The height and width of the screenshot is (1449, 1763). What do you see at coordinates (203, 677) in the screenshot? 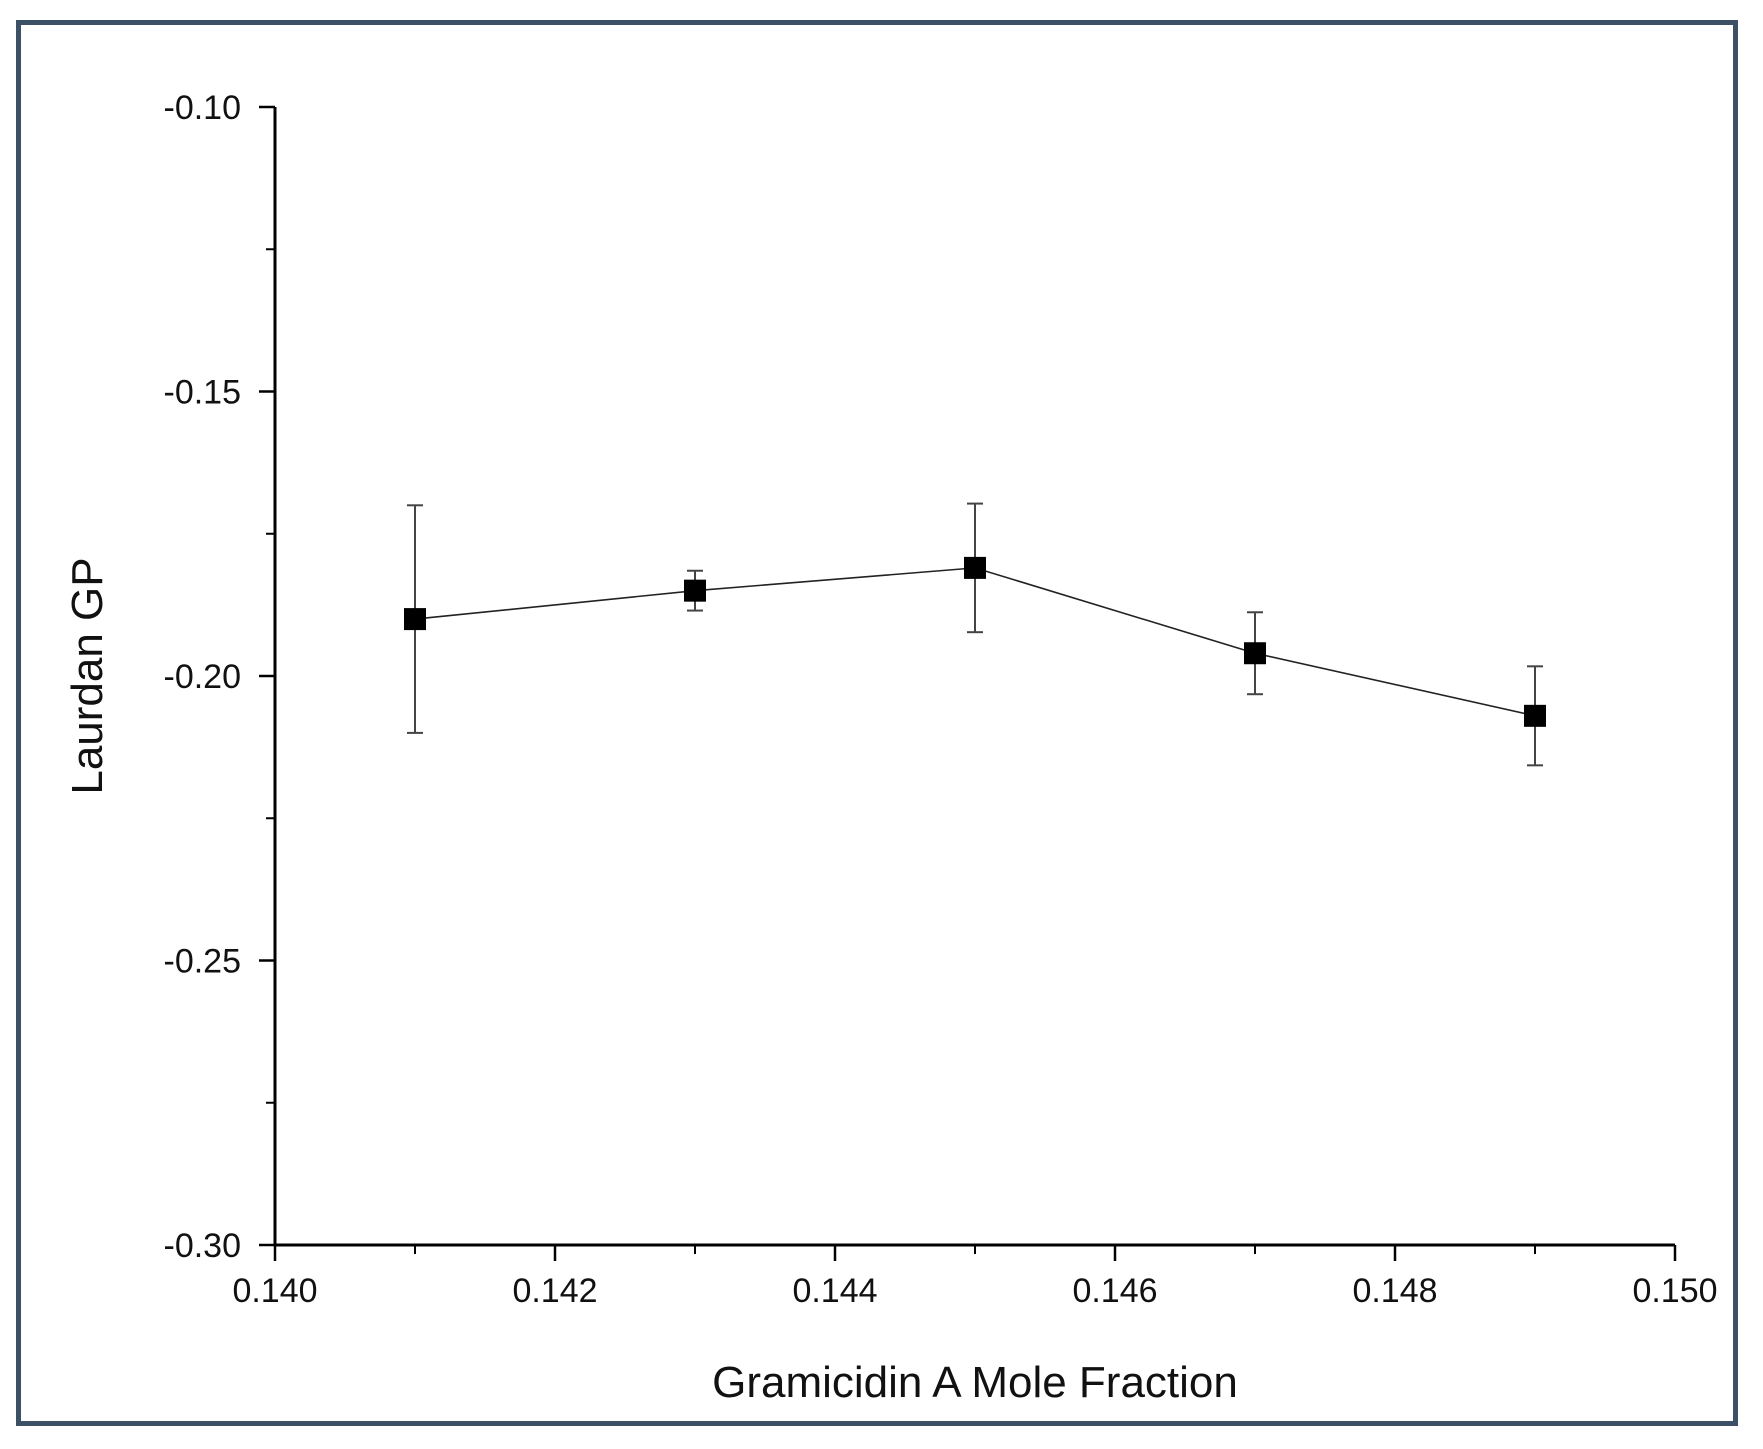
I see `y-tick-label: -0.20` at bounding box center [203, 677].